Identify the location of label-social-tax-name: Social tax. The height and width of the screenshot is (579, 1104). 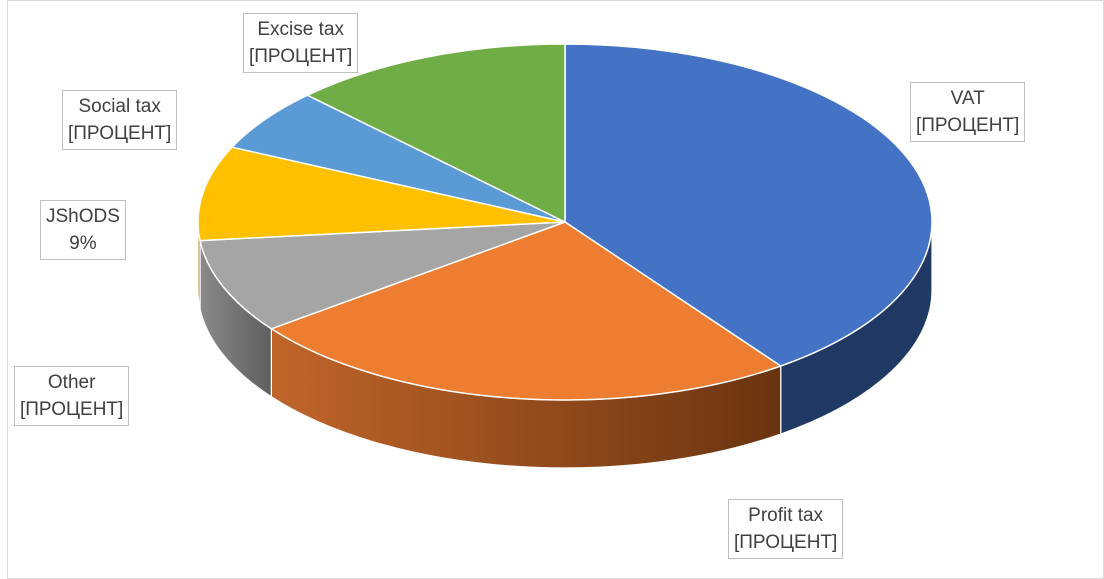
(119, 106).